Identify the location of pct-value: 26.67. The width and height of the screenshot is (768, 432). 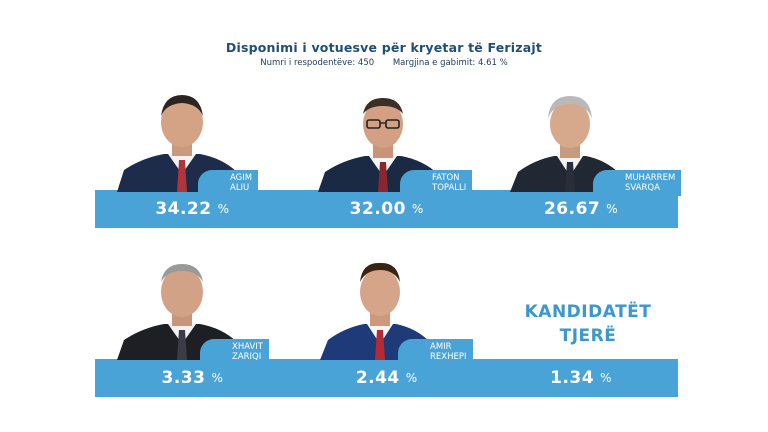
(572, 209).